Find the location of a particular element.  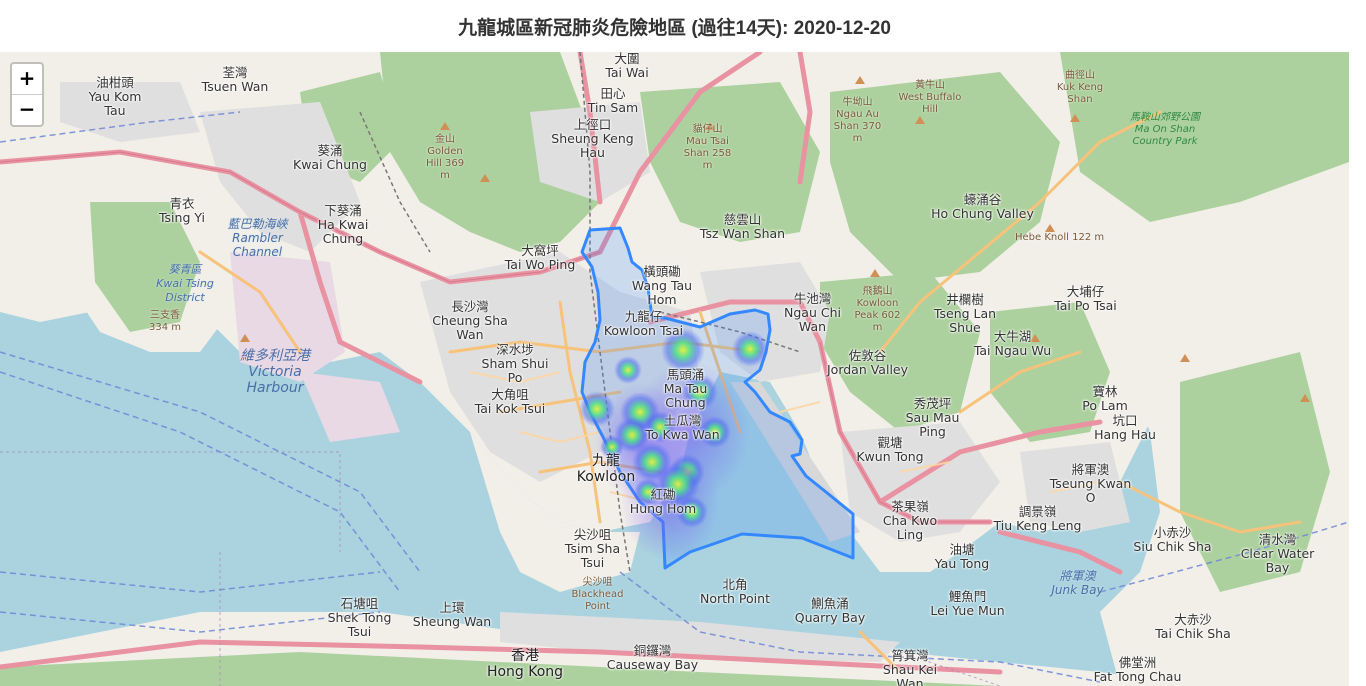

place-label: 大角咀 Tai Kok Tsui is located at coordinates (510, 401).